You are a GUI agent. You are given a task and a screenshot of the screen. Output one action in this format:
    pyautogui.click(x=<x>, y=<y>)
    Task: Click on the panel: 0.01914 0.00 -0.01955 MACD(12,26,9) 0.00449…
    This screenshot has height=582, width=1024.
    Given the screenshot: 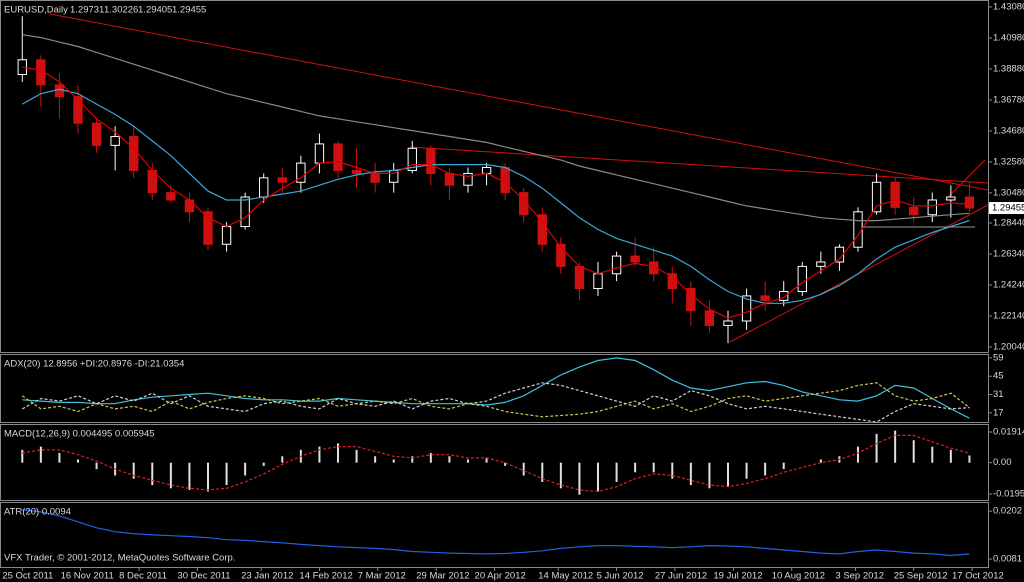 What is the action you would take?
    pyautogui.click(x=512, y=462)
    